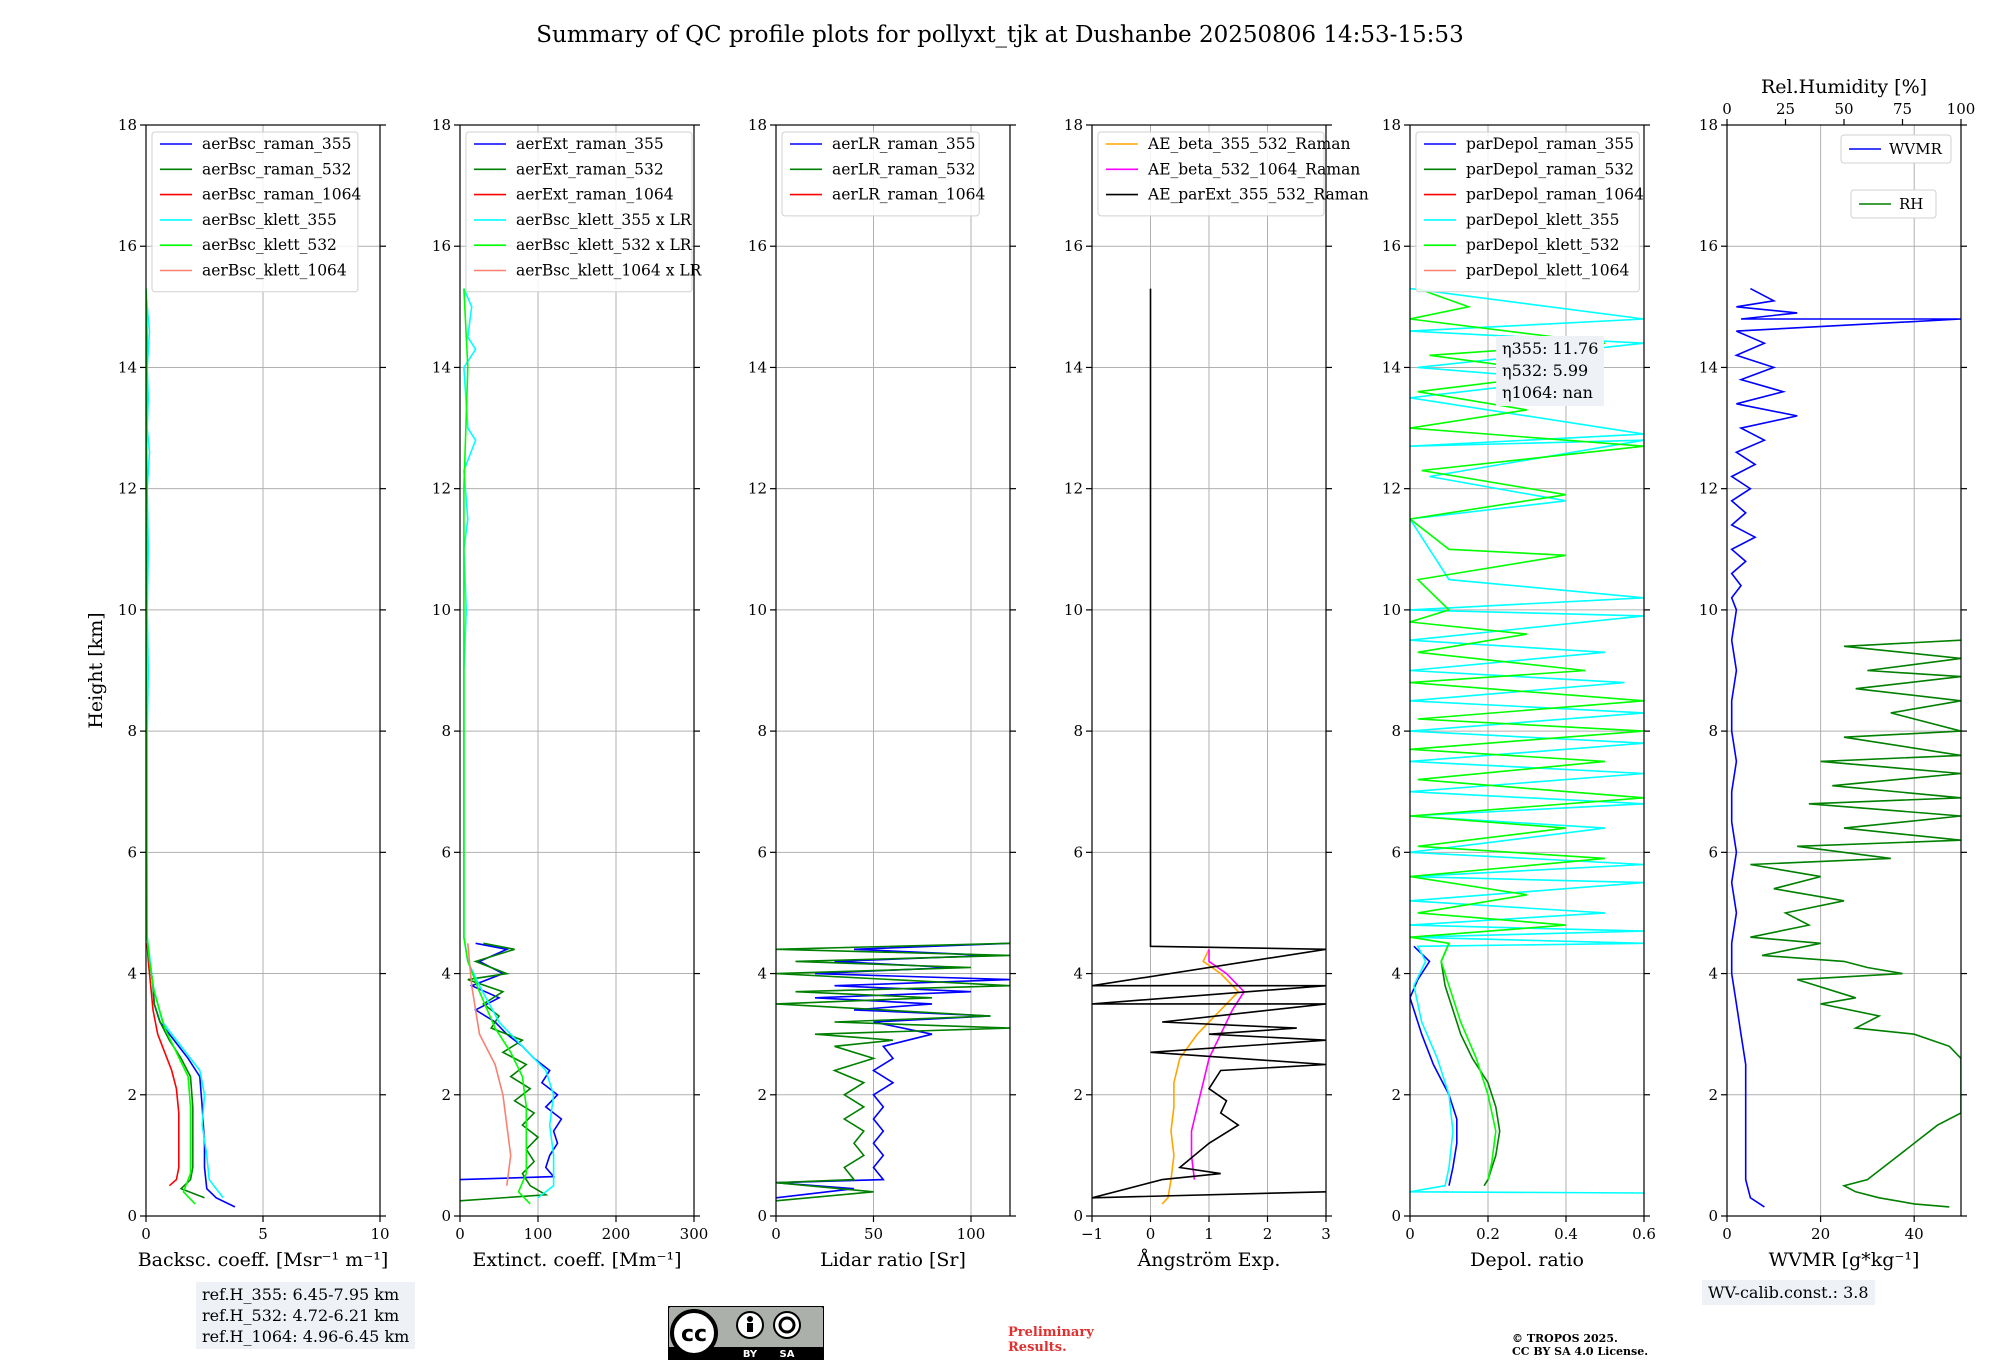 This screenshot has height=1360, width=2000. What do you see at coordinates (301, 1294) in the screenshot?
I see `ref-height-355: ref.H_355: 6.45-7.95 km` at bounding box center [301, 1294].